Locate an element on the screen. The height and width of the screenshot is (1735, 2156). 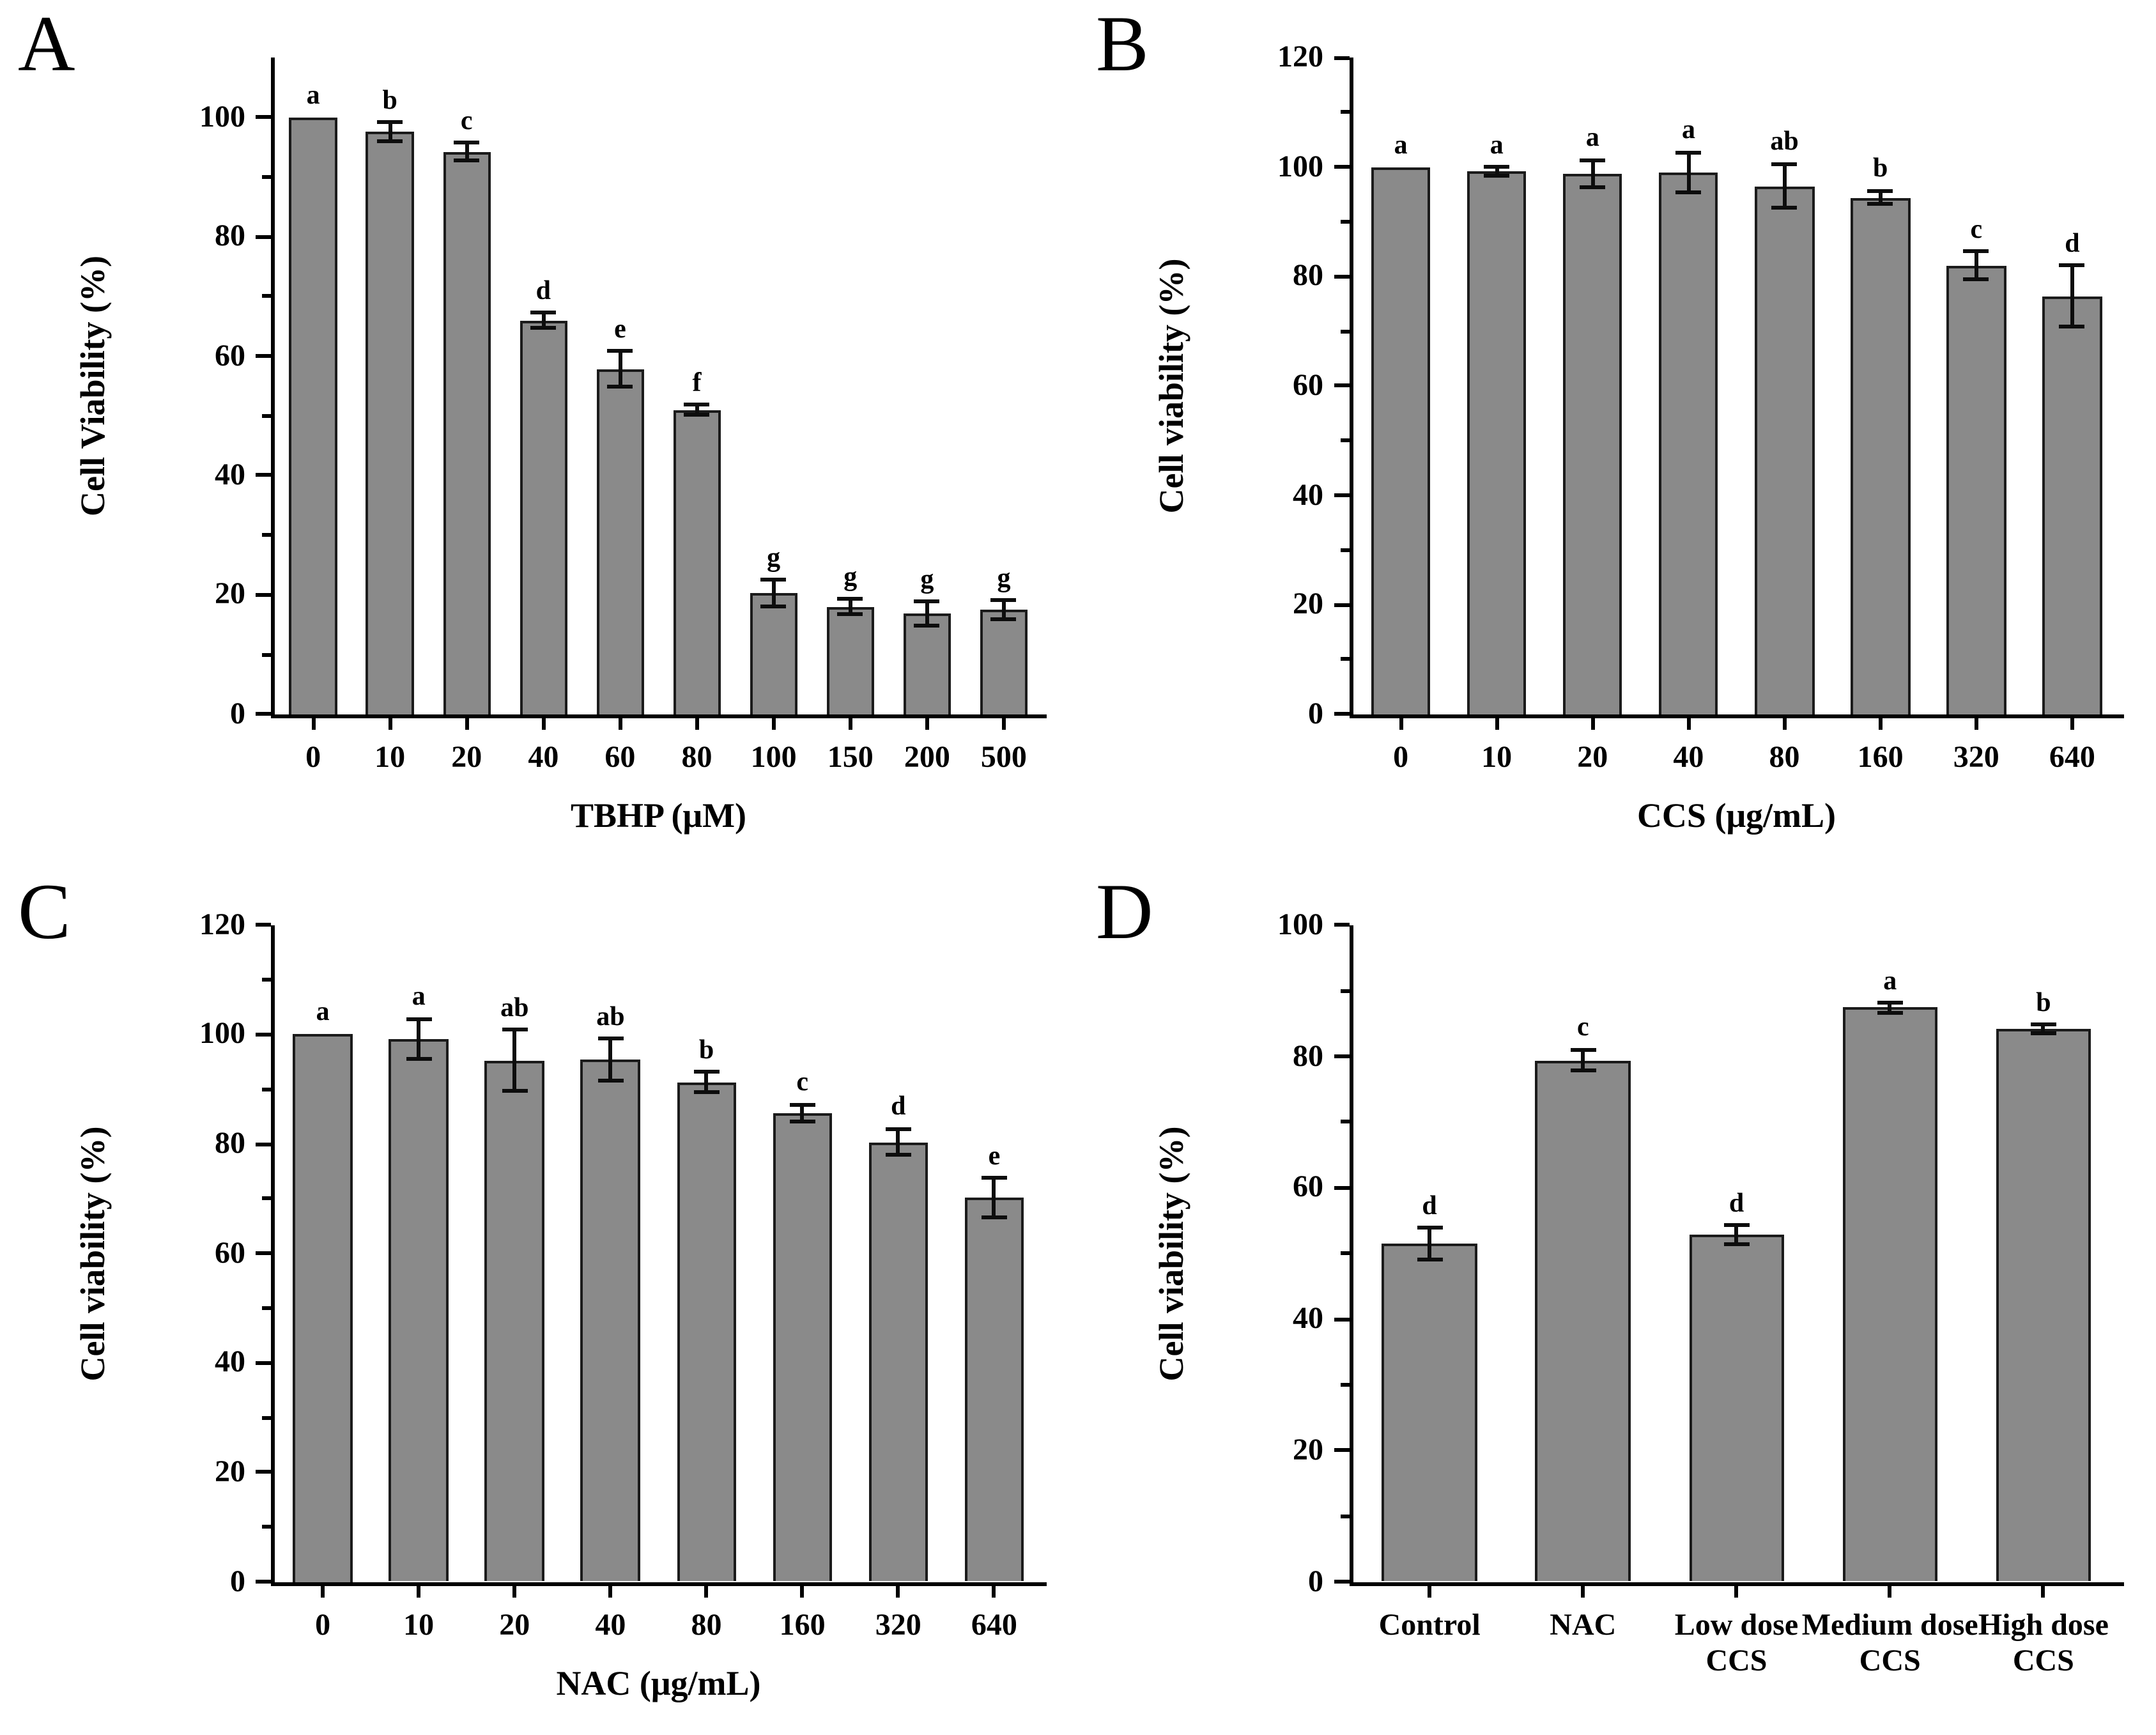
y-axis-title: Cell Viability (%) is located at coordinates (92, 385).